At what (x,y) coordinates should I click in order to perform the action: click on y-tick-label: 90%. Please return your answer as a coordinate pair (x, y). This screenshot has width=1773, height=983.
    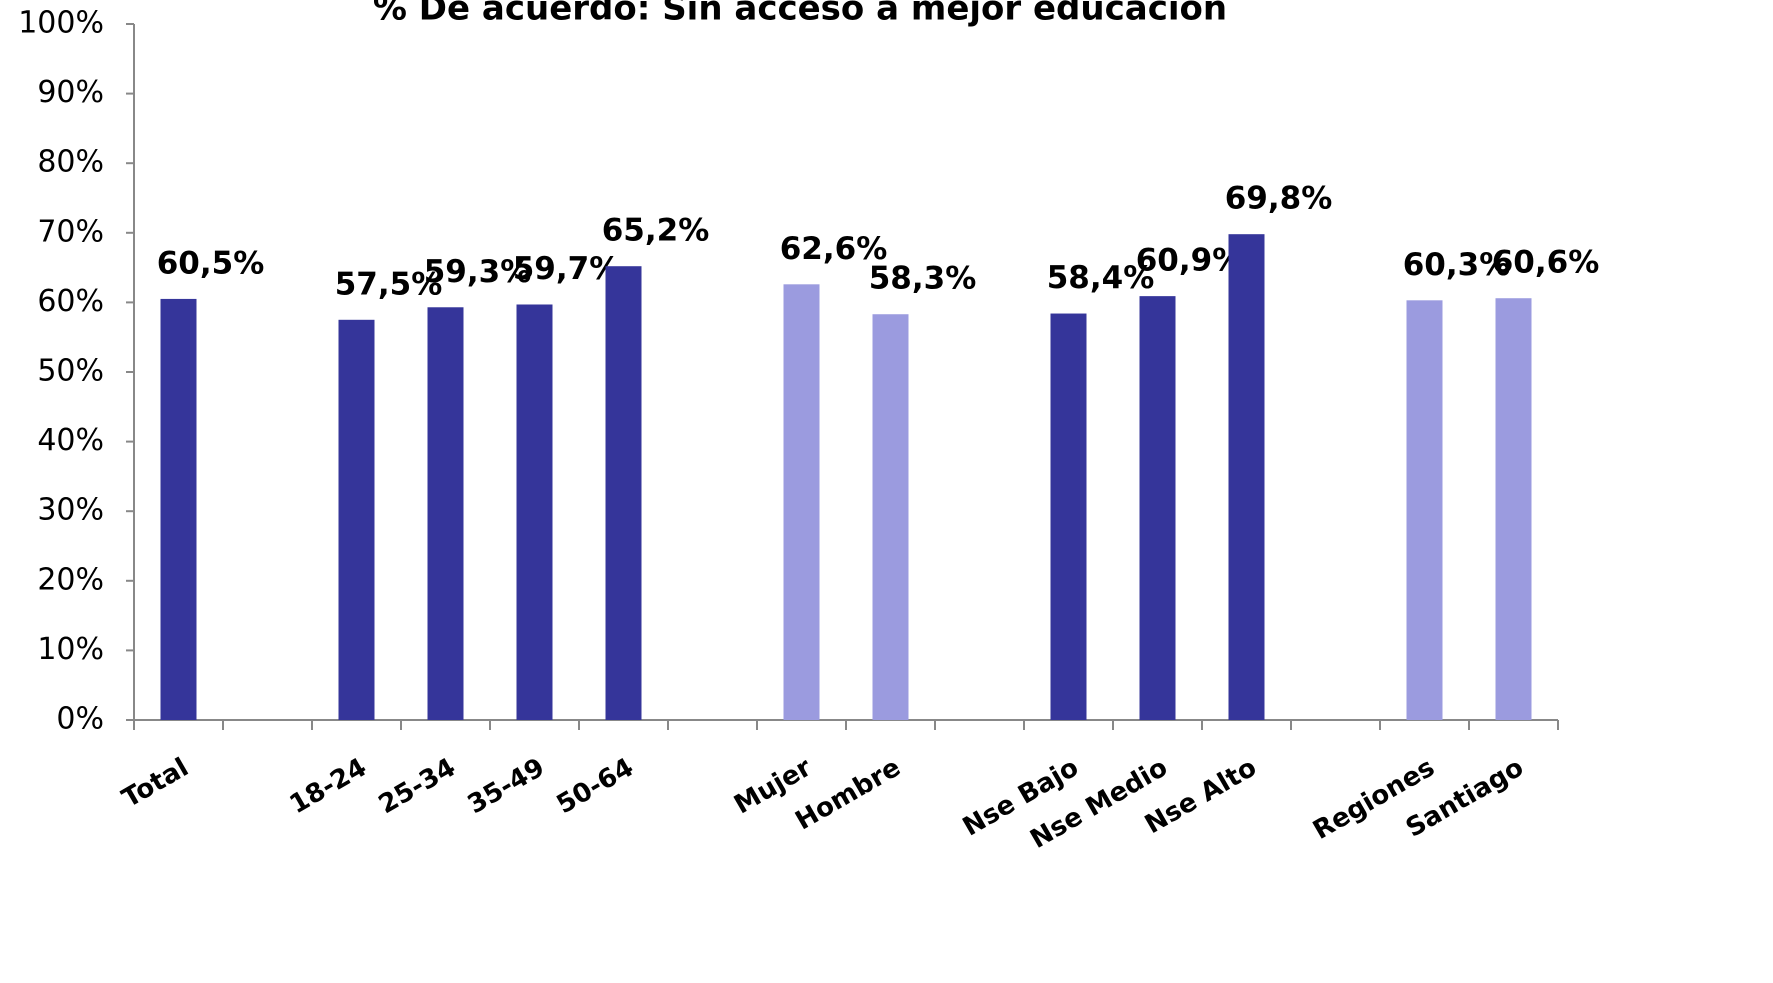
    Looking at the image, I should click on (70, 92).